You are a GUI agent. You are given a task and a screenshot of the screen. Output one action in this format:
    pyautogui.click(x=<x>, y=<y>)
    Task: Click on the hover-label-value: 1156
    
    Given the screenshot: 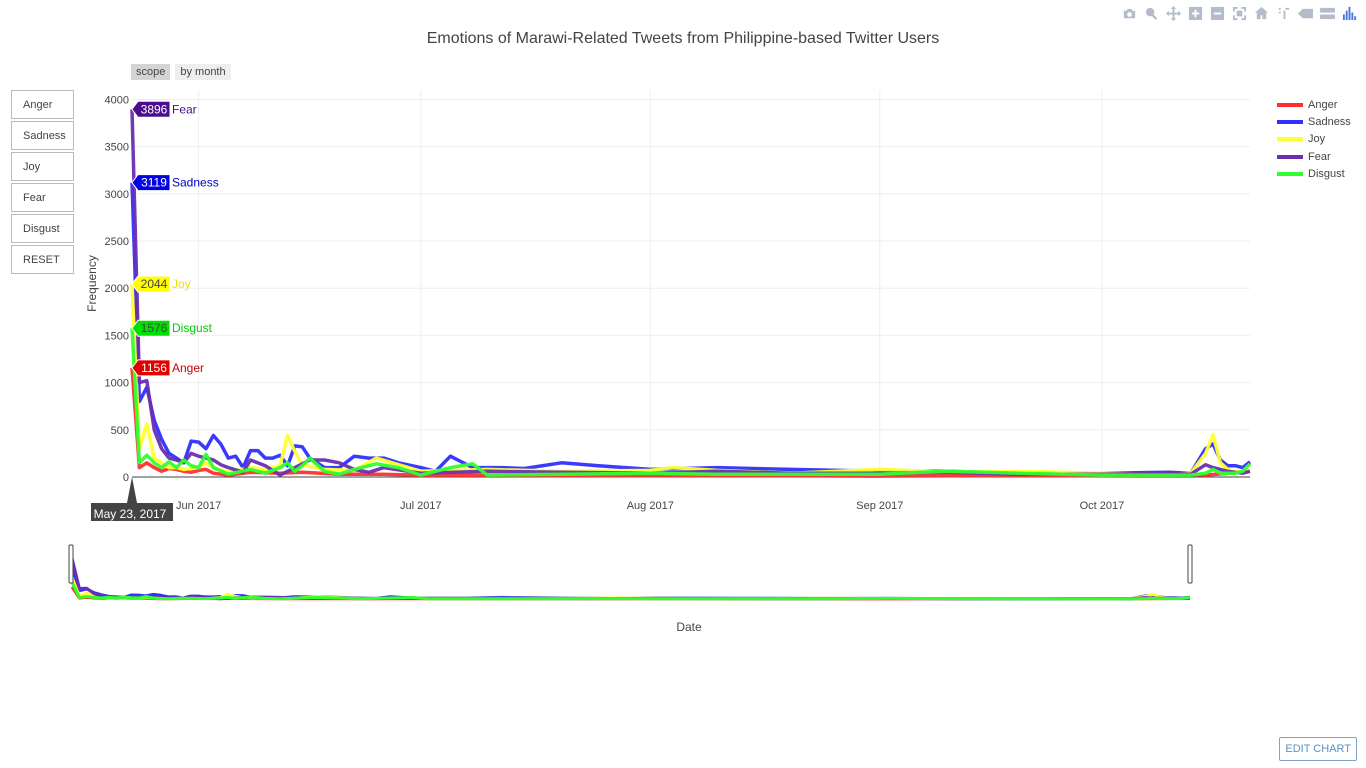 What is the action you would take?
    pyautogui.click(x=154, y=368)
    